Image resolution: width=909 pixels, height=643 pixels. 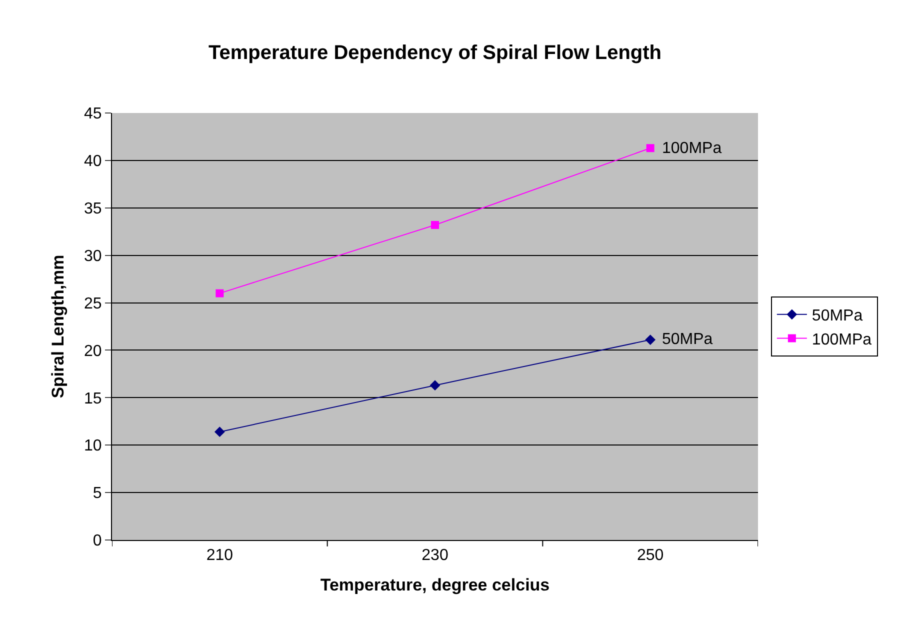 I want to click on x-axis-title: Temperature, degree celcius, so click(x=435, y=585).